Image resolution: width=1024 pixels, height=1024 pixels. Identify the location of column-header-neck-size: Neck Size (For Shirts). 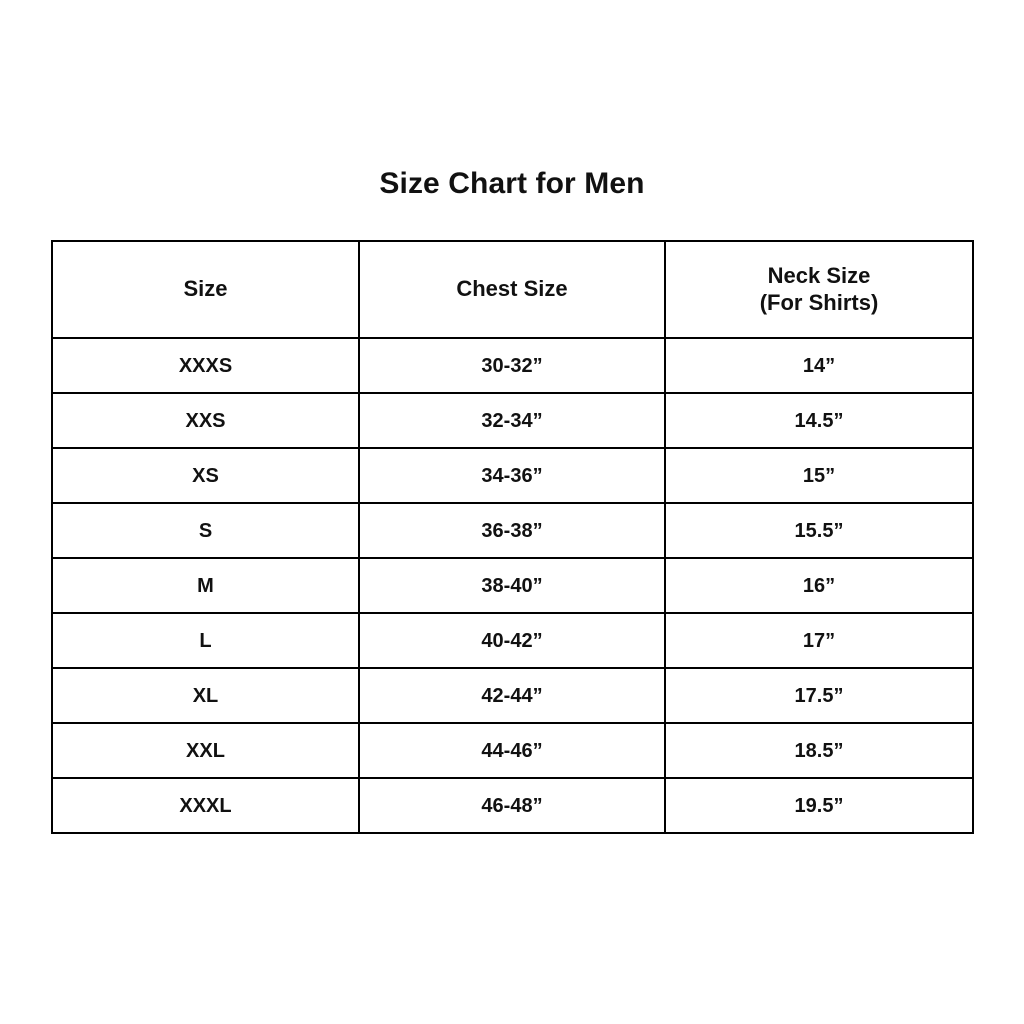
(819, 289).